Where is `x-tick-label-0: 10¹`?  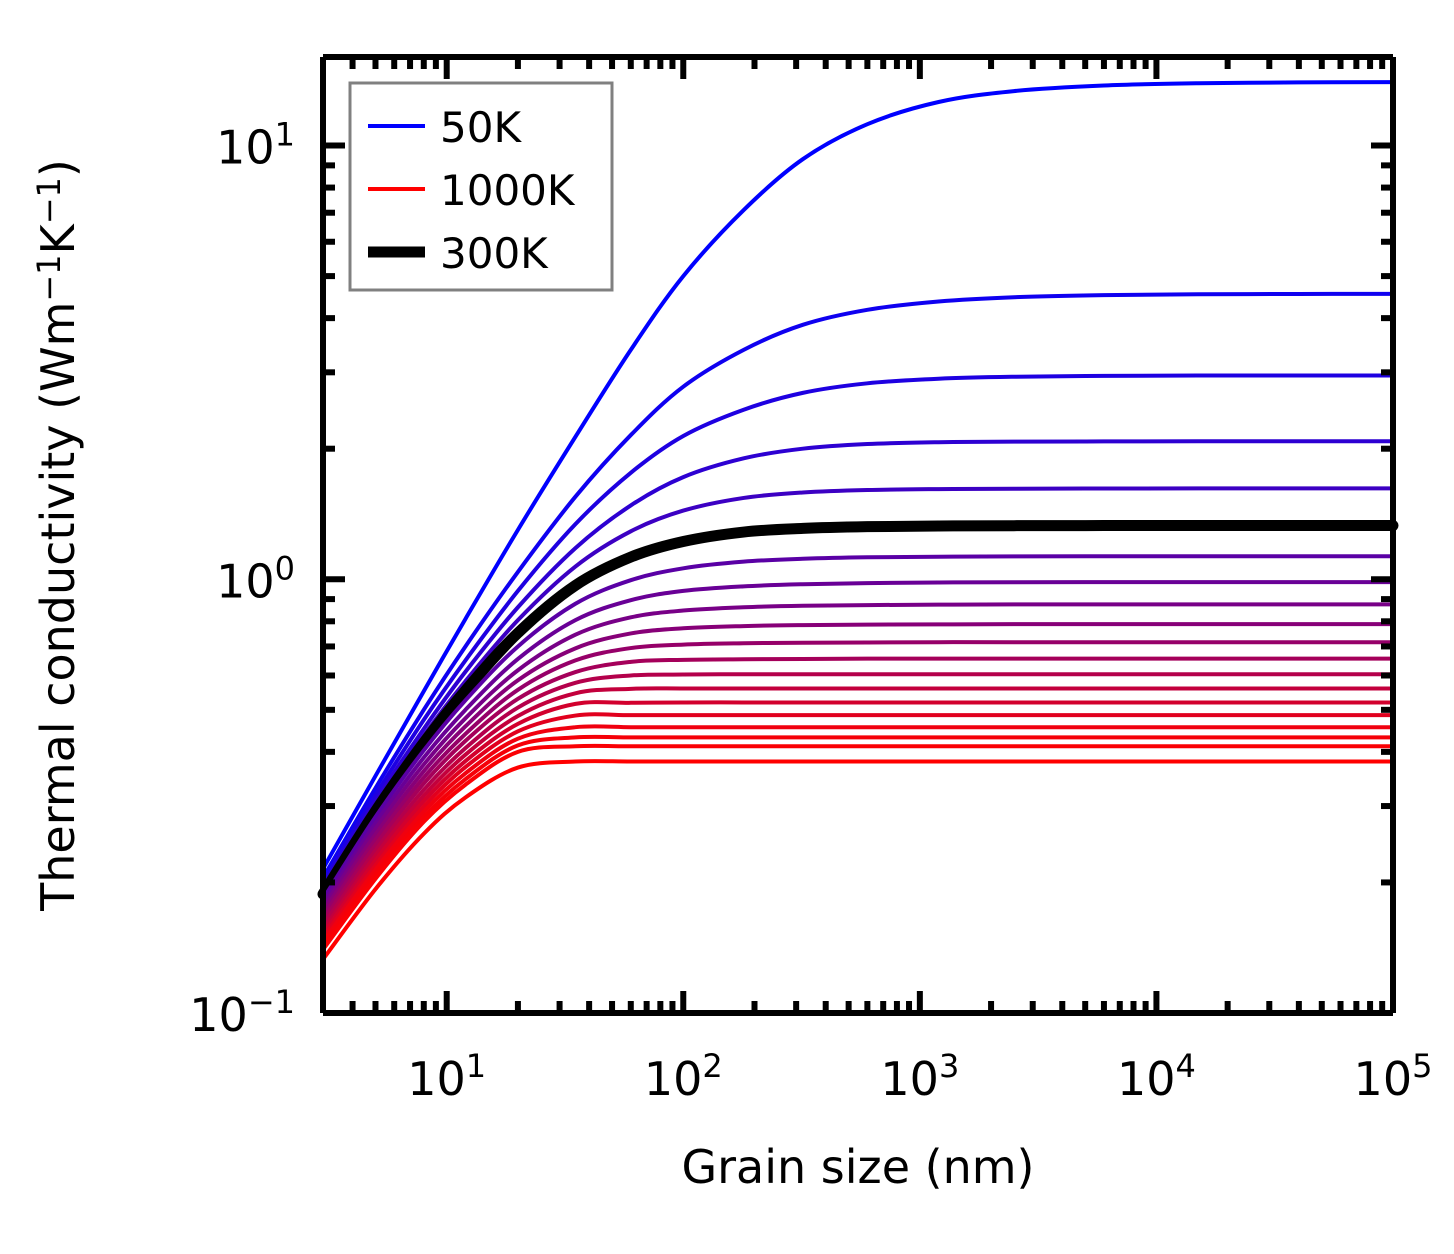 x-tick-label-0: 10¹ is located at coordinates (446, 1076).